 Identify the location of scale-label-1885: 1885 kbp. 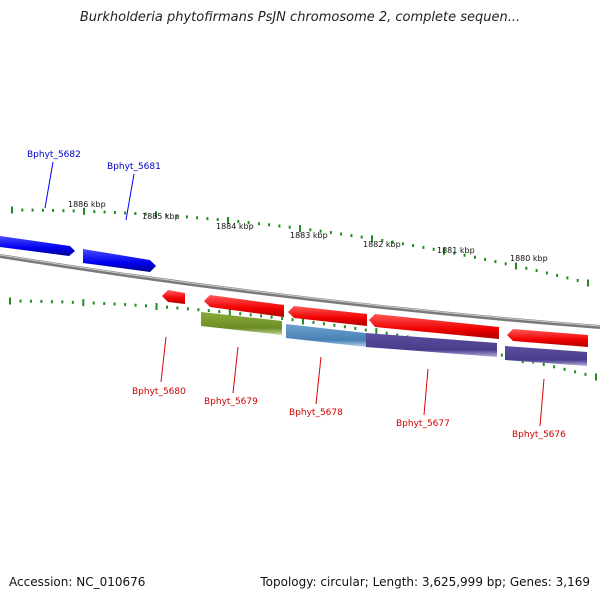
(161, 216).